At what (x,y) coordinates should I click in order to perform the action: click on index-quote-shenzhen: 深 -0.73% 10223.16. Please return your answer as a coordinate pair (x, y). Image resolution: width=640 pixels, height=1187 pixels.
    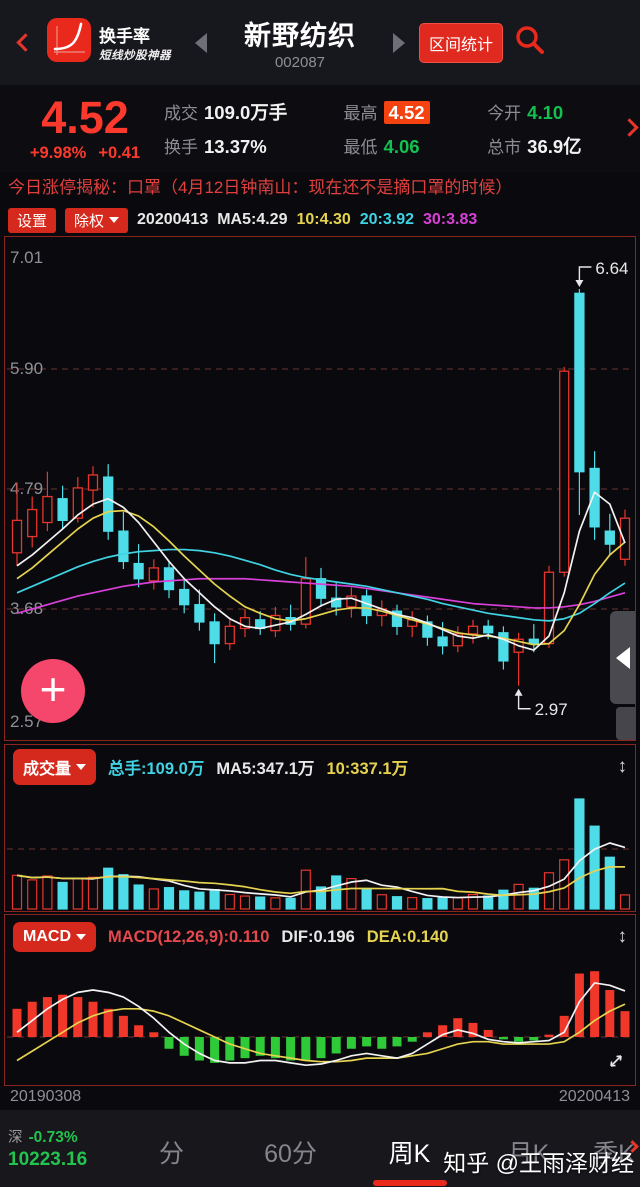
    Looking at the image, I should click on (56, 1150).